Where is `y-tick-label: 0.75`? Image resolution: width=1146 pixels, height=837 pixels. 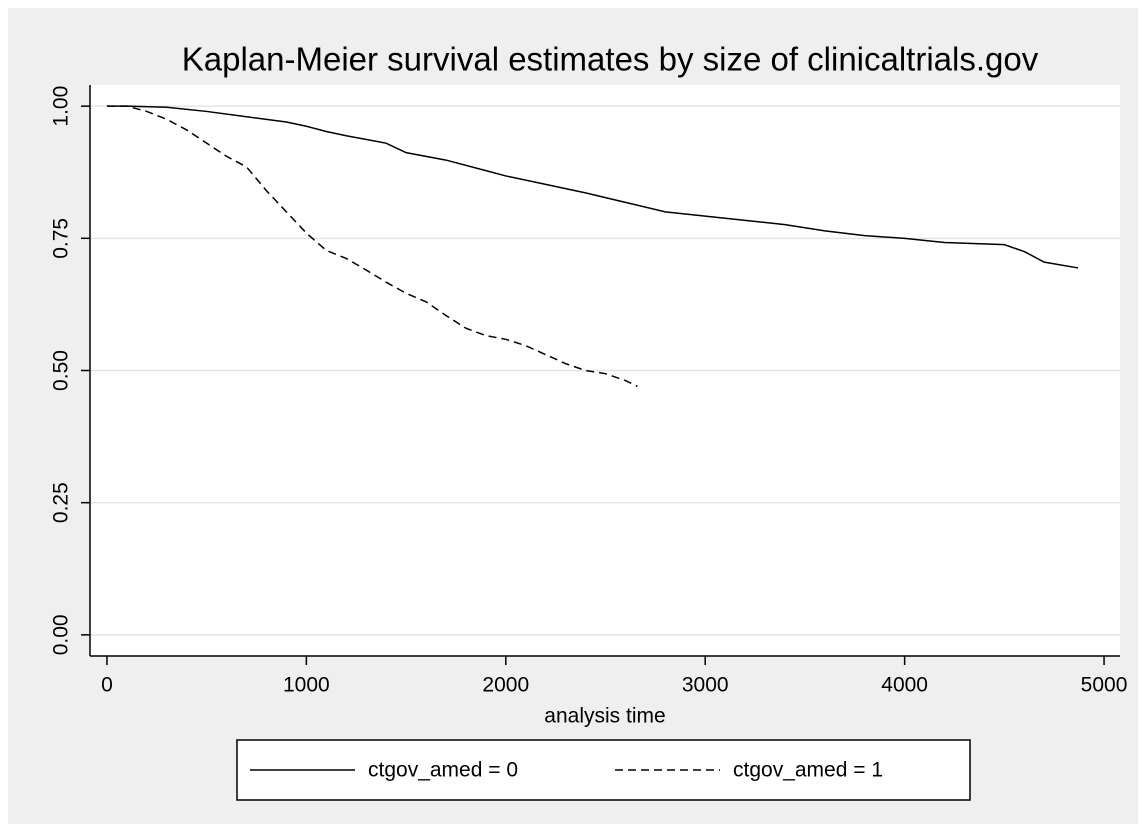 y-tick-label: 0.75 is located at coordinates (61, 238).